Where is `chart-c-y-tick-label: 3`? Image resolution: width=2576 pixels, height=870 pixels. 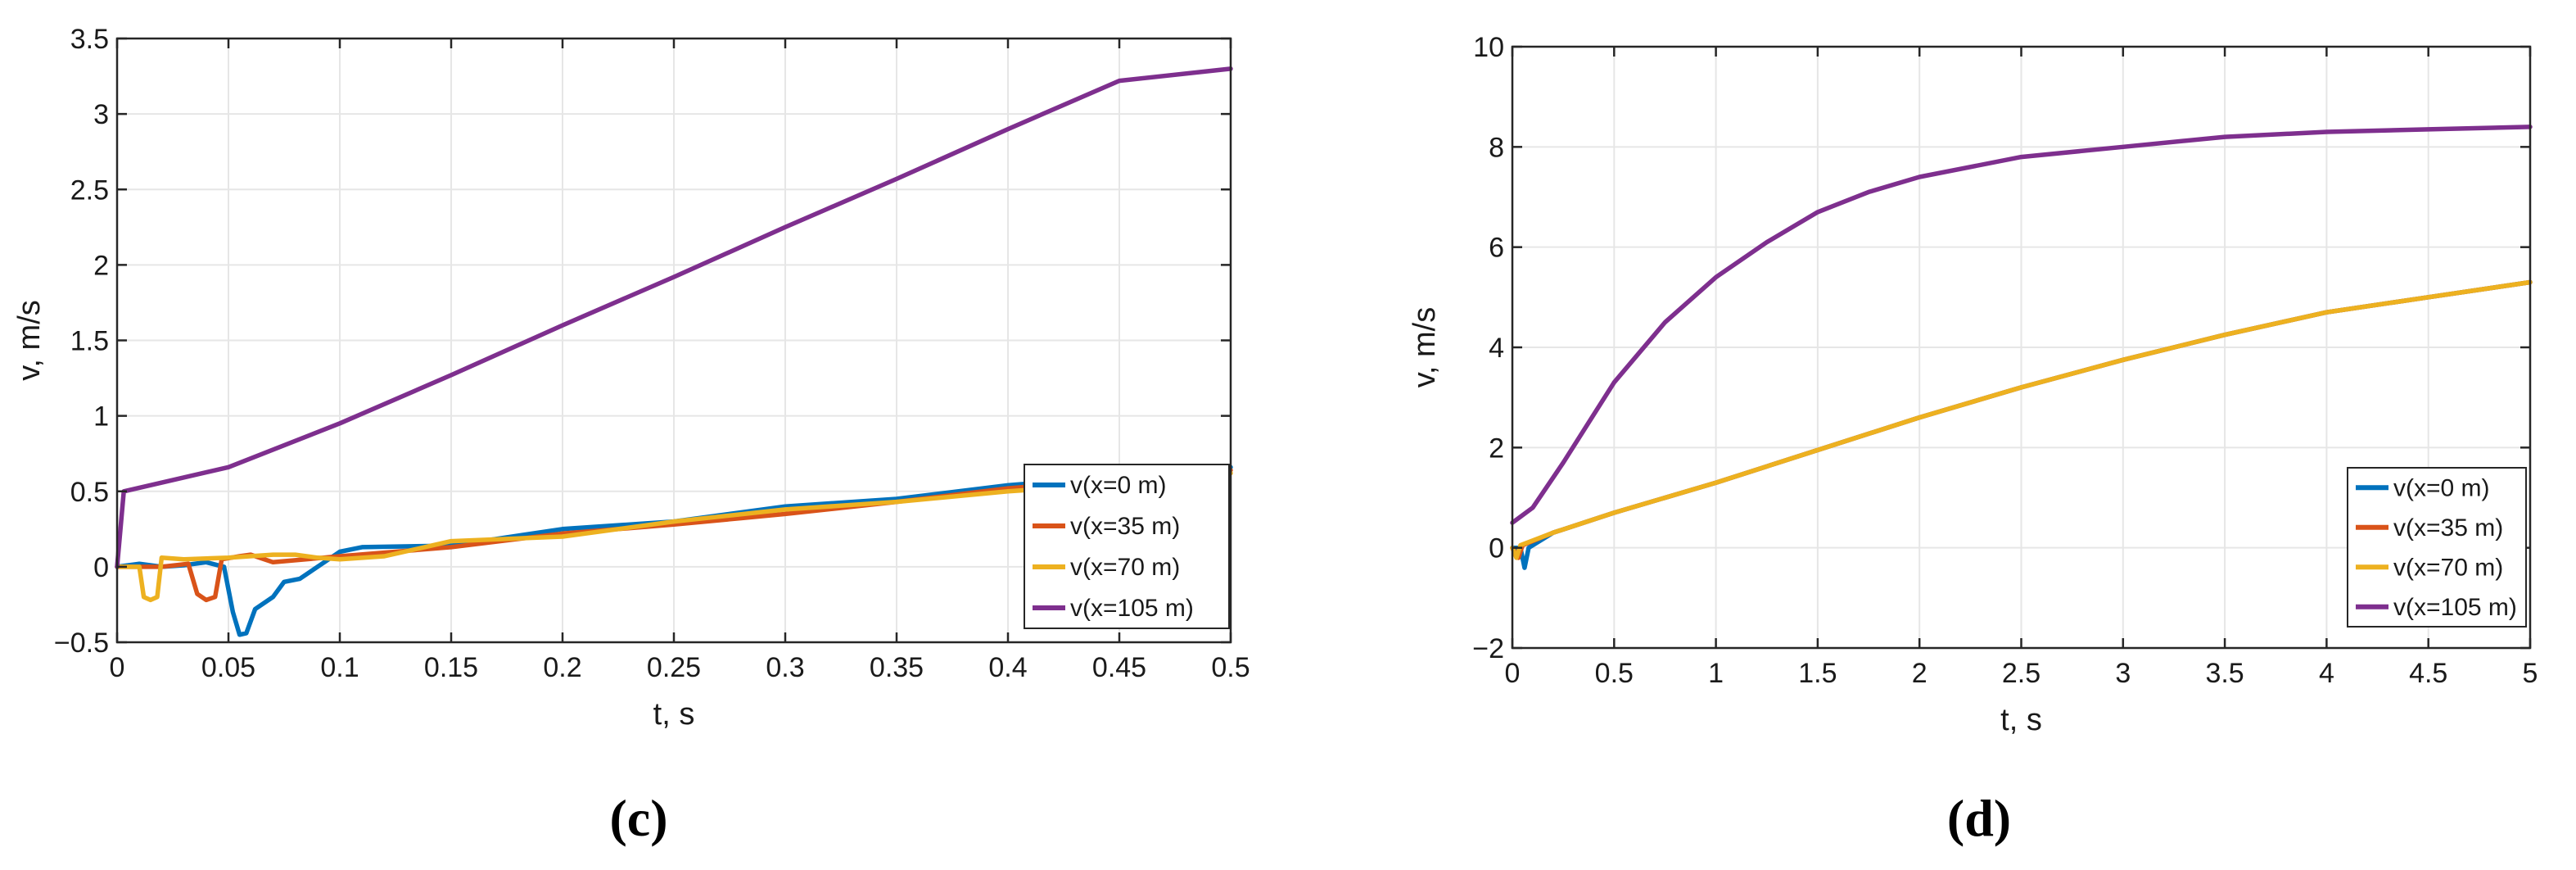
chart-c-y-tick-label: 3 is located at coordinates (101, 114).